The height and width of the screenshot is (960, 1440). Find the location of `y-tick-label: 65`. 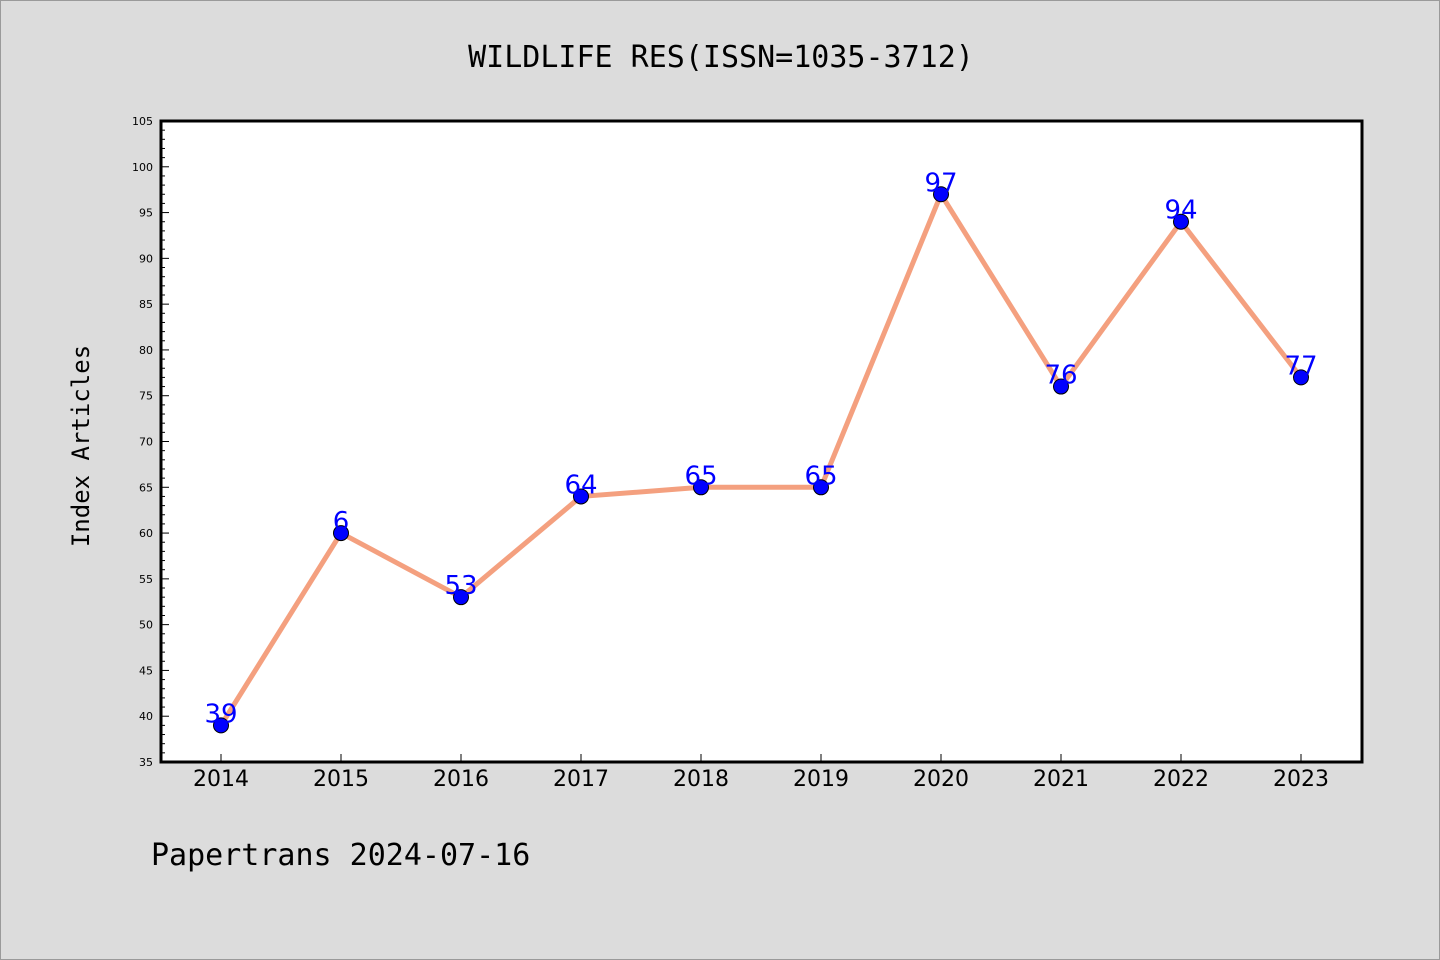

y-tick-label: 65 is located at coordinates (146, 487).